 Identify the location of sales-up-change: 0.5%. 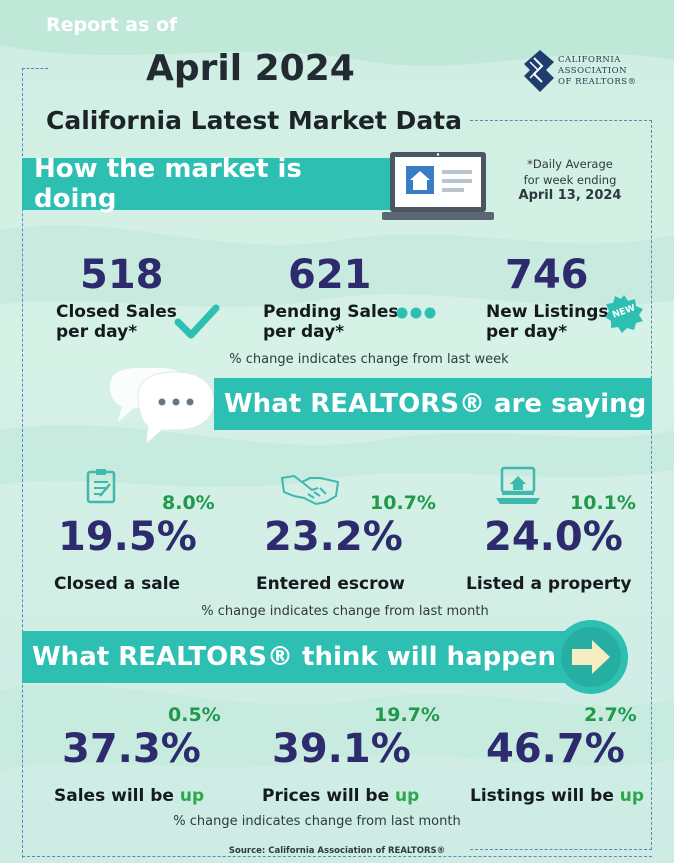
(194, 715).